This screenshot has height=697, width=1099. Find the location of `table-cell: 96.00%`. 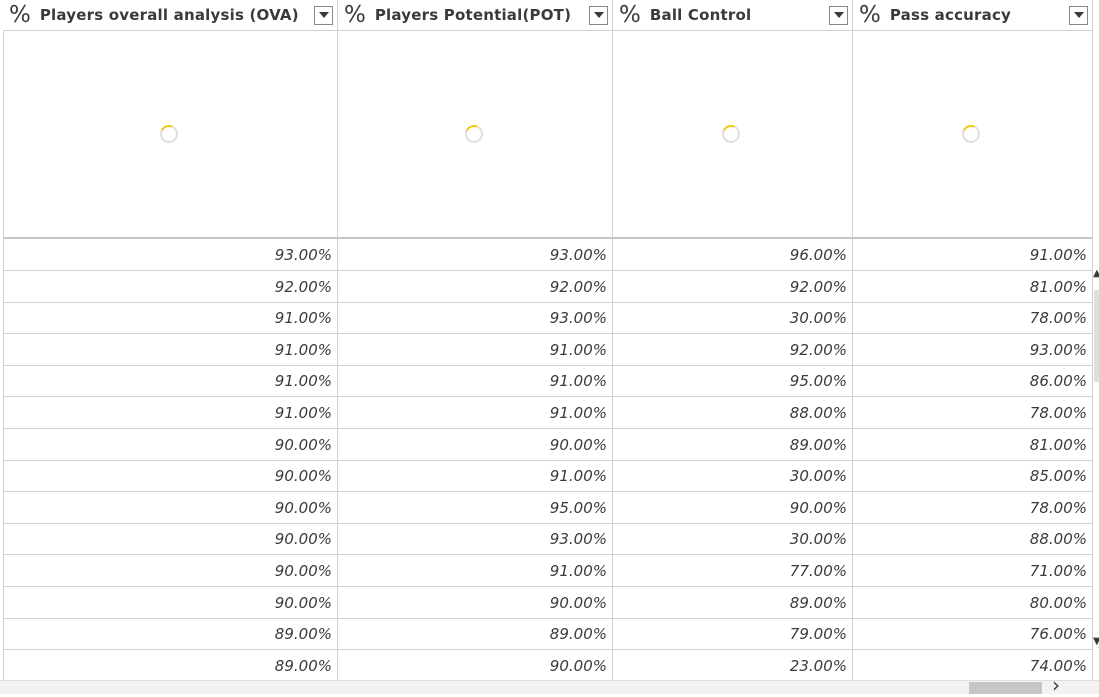

table-cell: 96.00% is located at coordinates (733, 255).